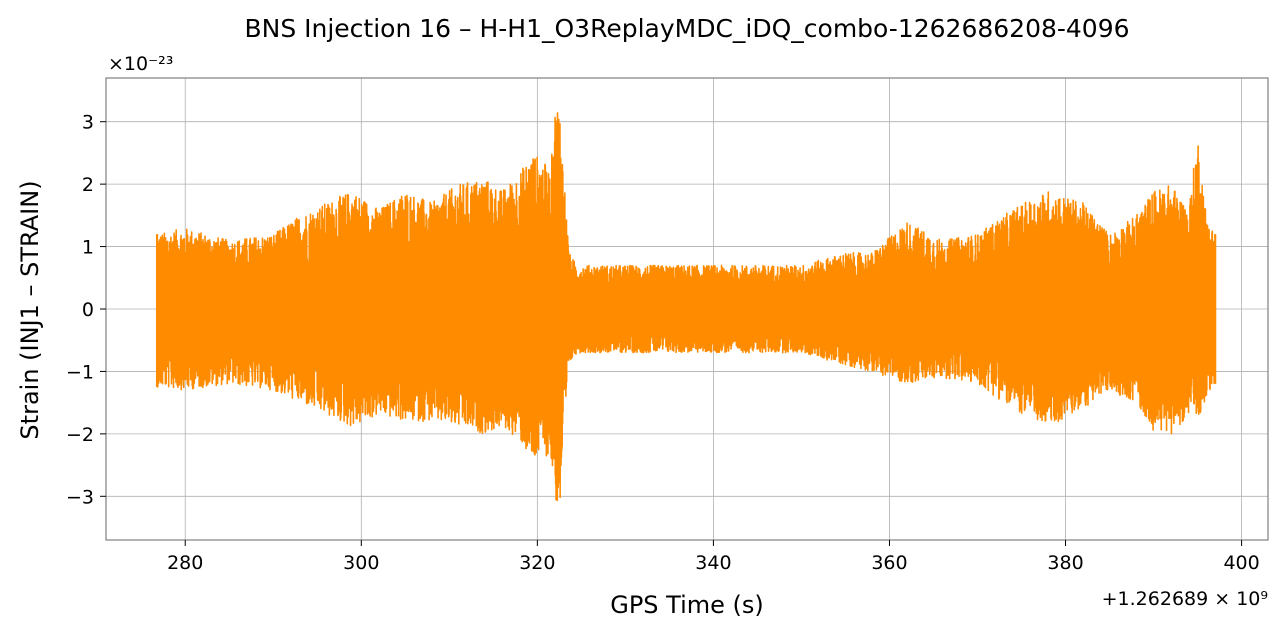 The width and height of the screenshot is (1283, 633). What do you see at coordinates (713, 563) in the screenshot?
I see `x-tick-label: 340` at bounding box center [713, 563].